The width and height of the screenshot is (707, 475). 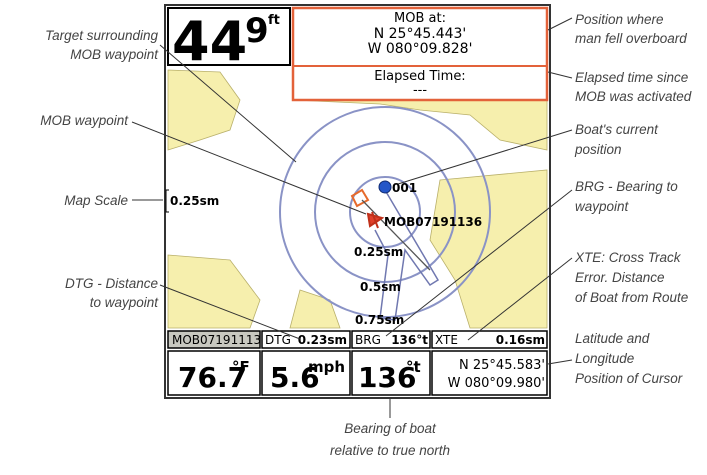 I want to click on depth-unit: ft, so click(x=274, y=20).